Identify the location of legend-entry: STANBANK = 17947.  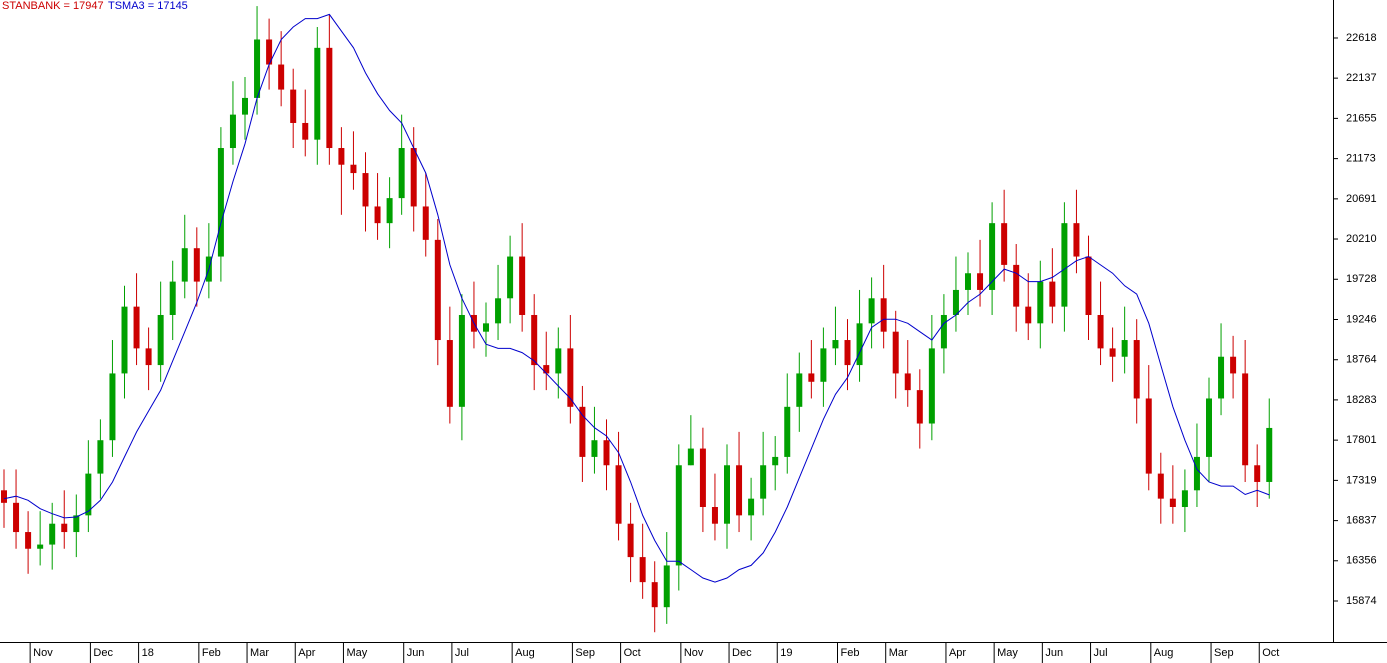
(53, 6).